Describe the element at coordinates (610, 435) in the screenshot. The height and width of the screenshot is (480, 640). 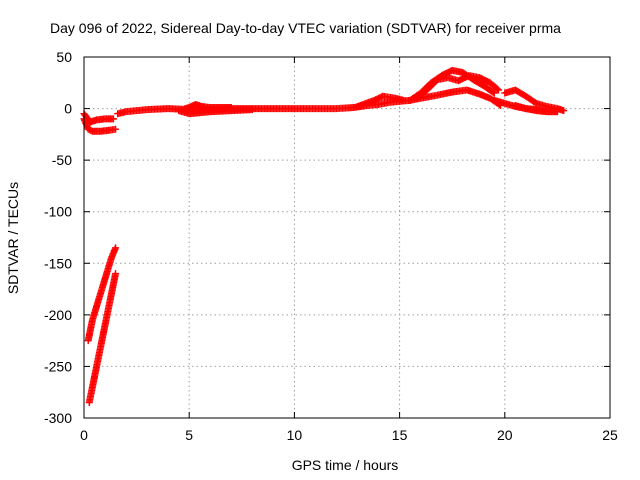
I see `x-tick-label: 25` at that location.